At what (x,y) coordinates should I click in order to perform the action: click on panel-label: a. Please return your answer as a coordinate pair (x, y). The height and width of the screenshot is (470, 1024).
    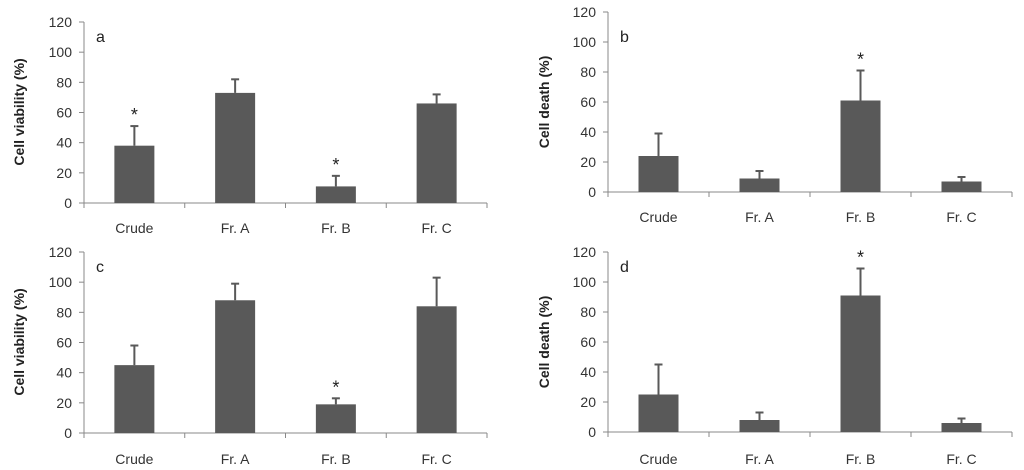
    Looking at the image, I should click on (100, 37).